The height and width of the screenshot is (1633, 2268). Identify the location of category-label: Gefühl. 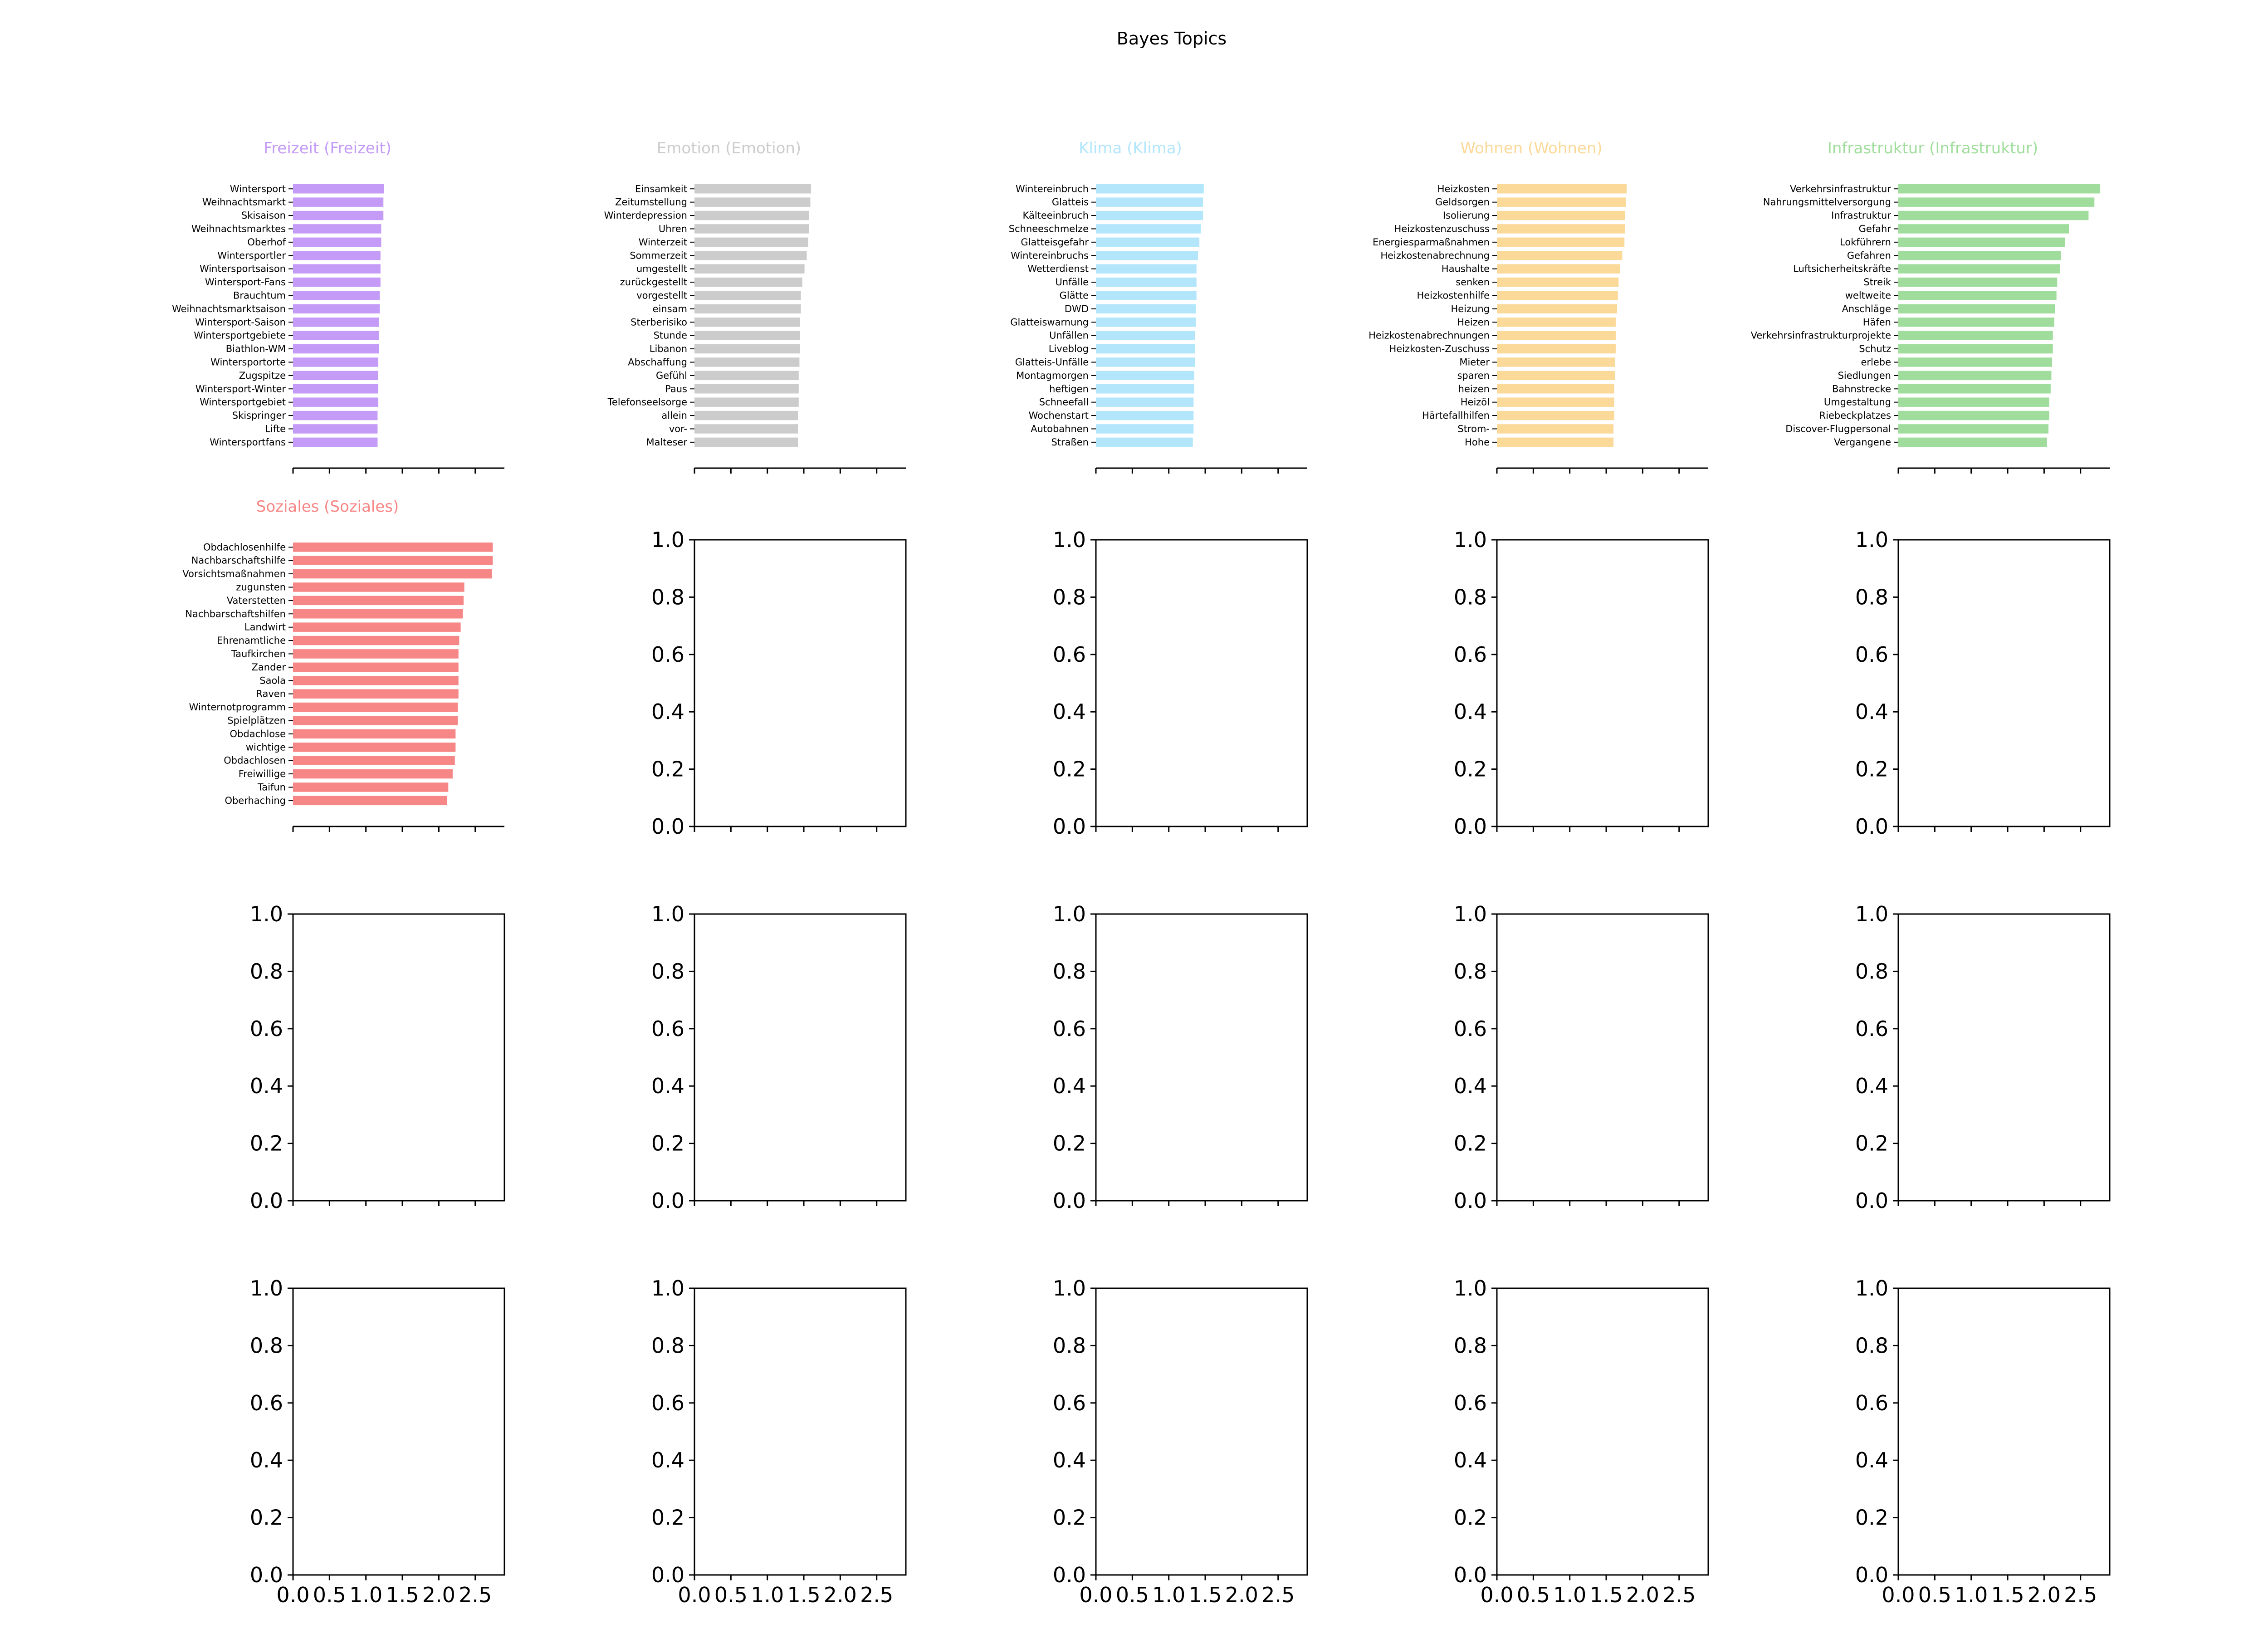
(671, 375).